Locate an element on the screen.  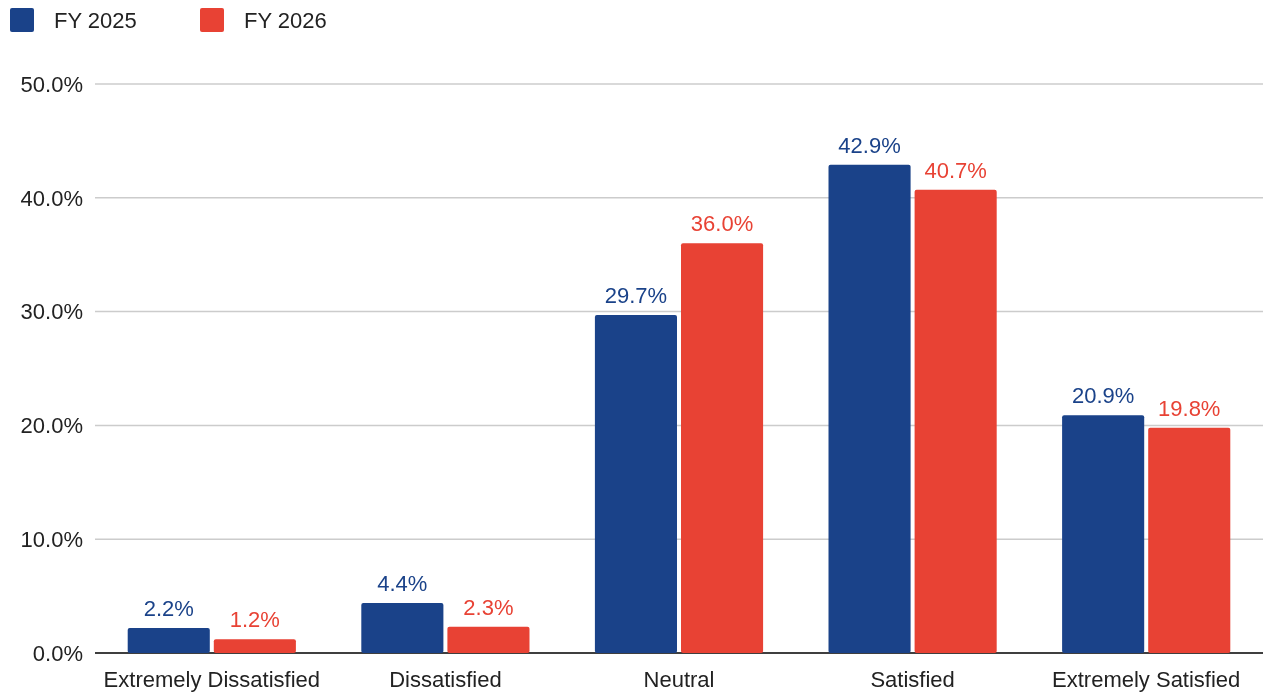
y-tick-label: 0.0% is located at coordinates (57, 653).